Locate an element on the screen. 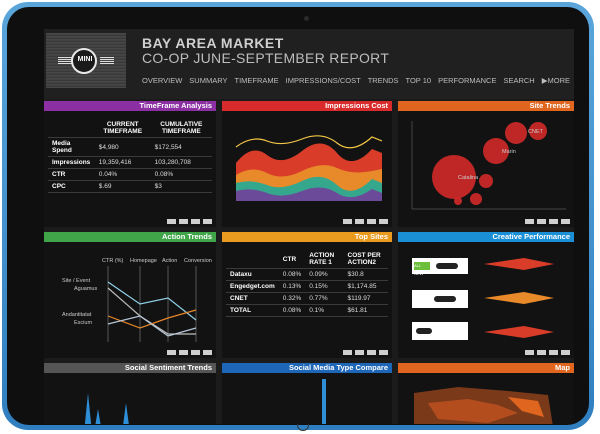 The height and width of the screenshot is (434, 600). row-label: Media Spend is located at coordinates (71, 147).